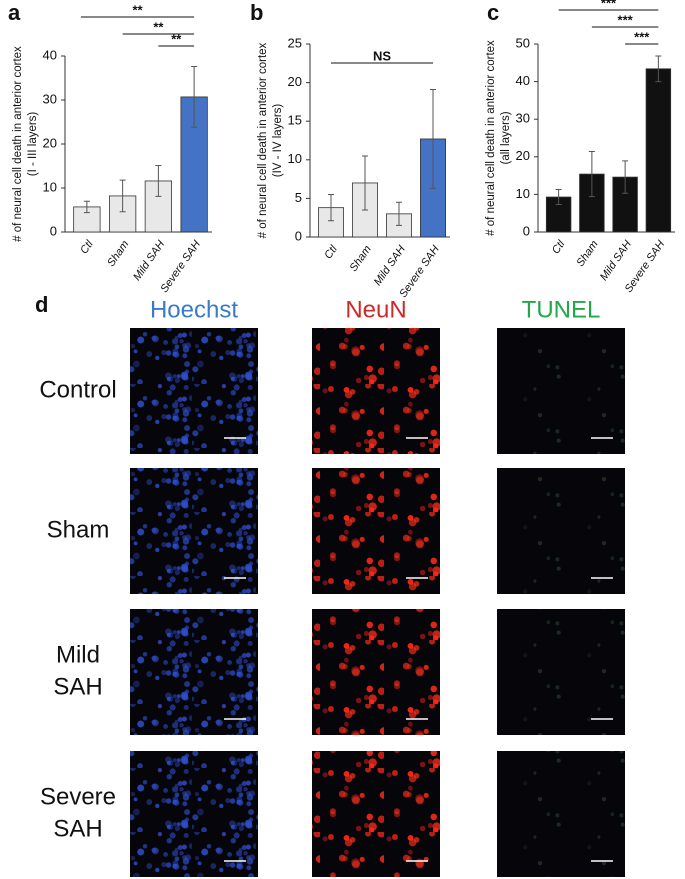 This screenshot has height=879, width=685. What do you see at coordinates (33, 144) in the screenshot?
I see `y-axis-label: (I - III layers)` at bounding box center [33, 144].